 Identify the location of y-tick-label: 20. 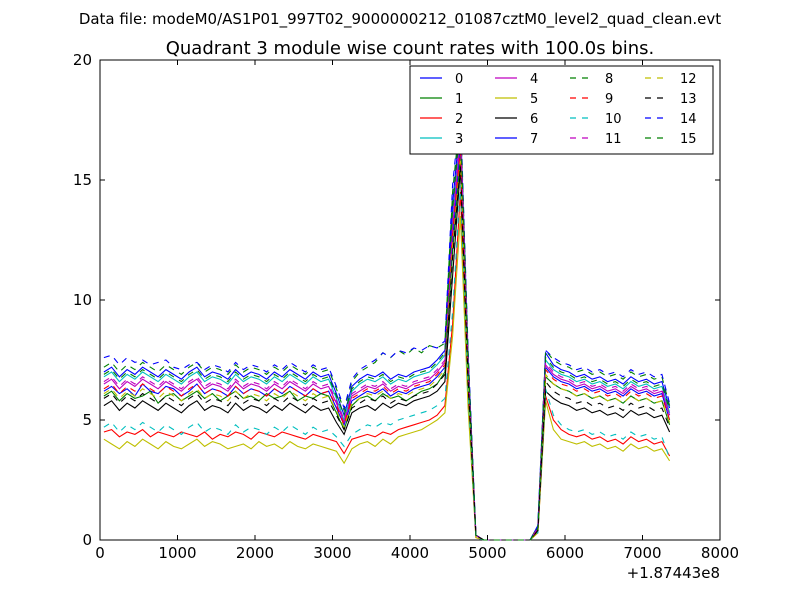
(82, 60).